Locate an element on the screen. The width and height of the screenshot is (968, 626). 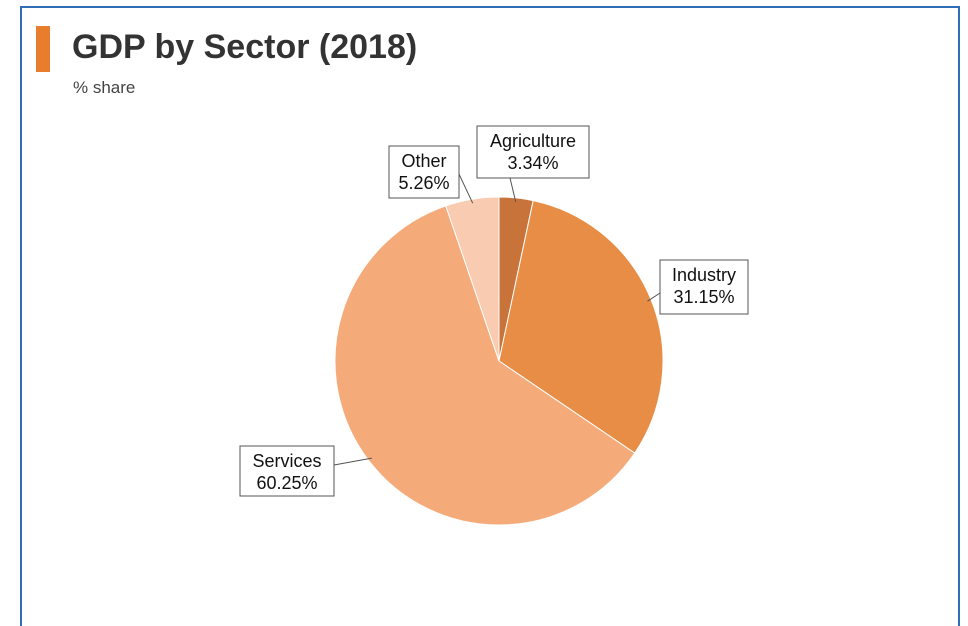
title-accent-bar is located at coordinates (43, 49).